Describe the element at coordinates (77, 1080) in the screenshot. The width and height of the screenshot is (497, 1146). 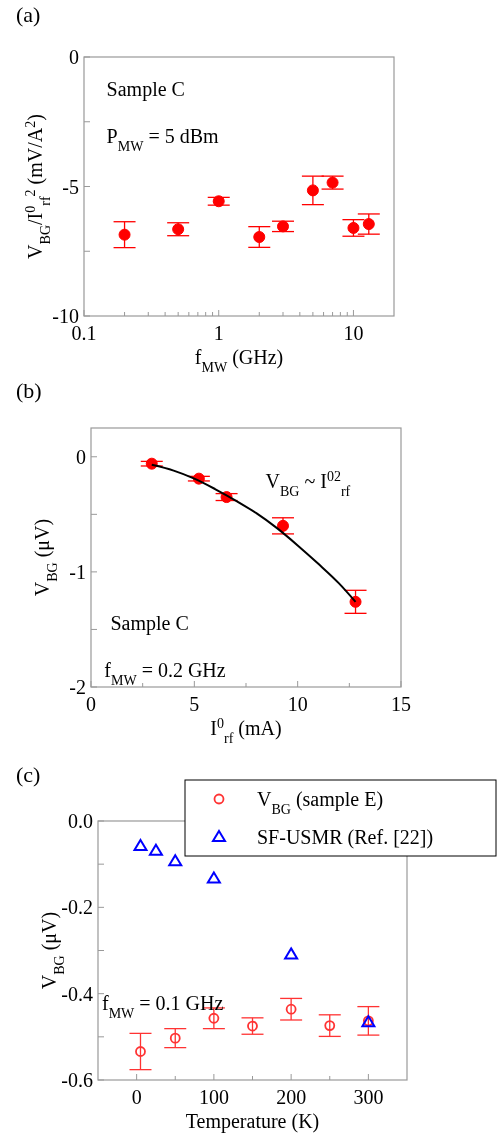
I see `y-tick-label: -0.6` at that location.